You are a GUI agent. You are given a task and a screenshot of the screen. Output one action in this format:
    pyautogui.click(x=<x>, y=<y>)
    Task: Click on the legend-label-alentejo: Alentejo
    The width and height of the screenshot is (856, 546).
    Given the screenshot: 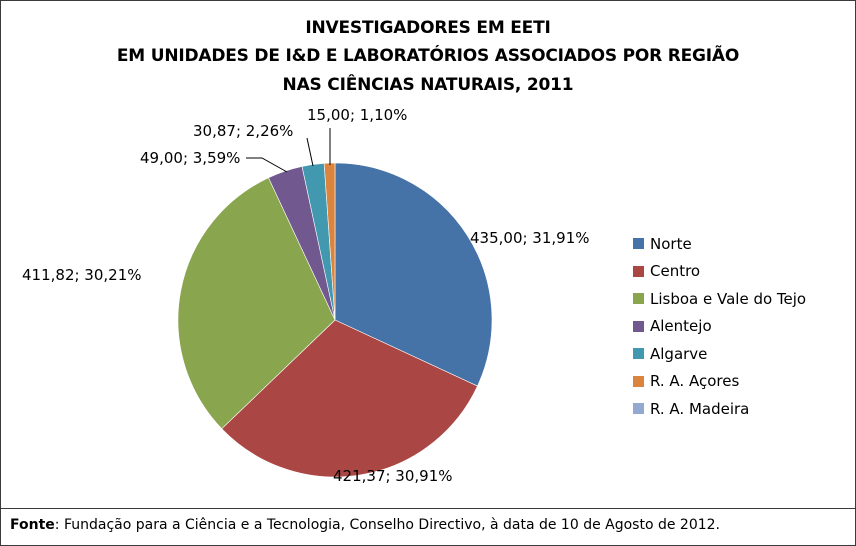 What is the action you would take?
    pyautogui.click(x=681, y=326)
    